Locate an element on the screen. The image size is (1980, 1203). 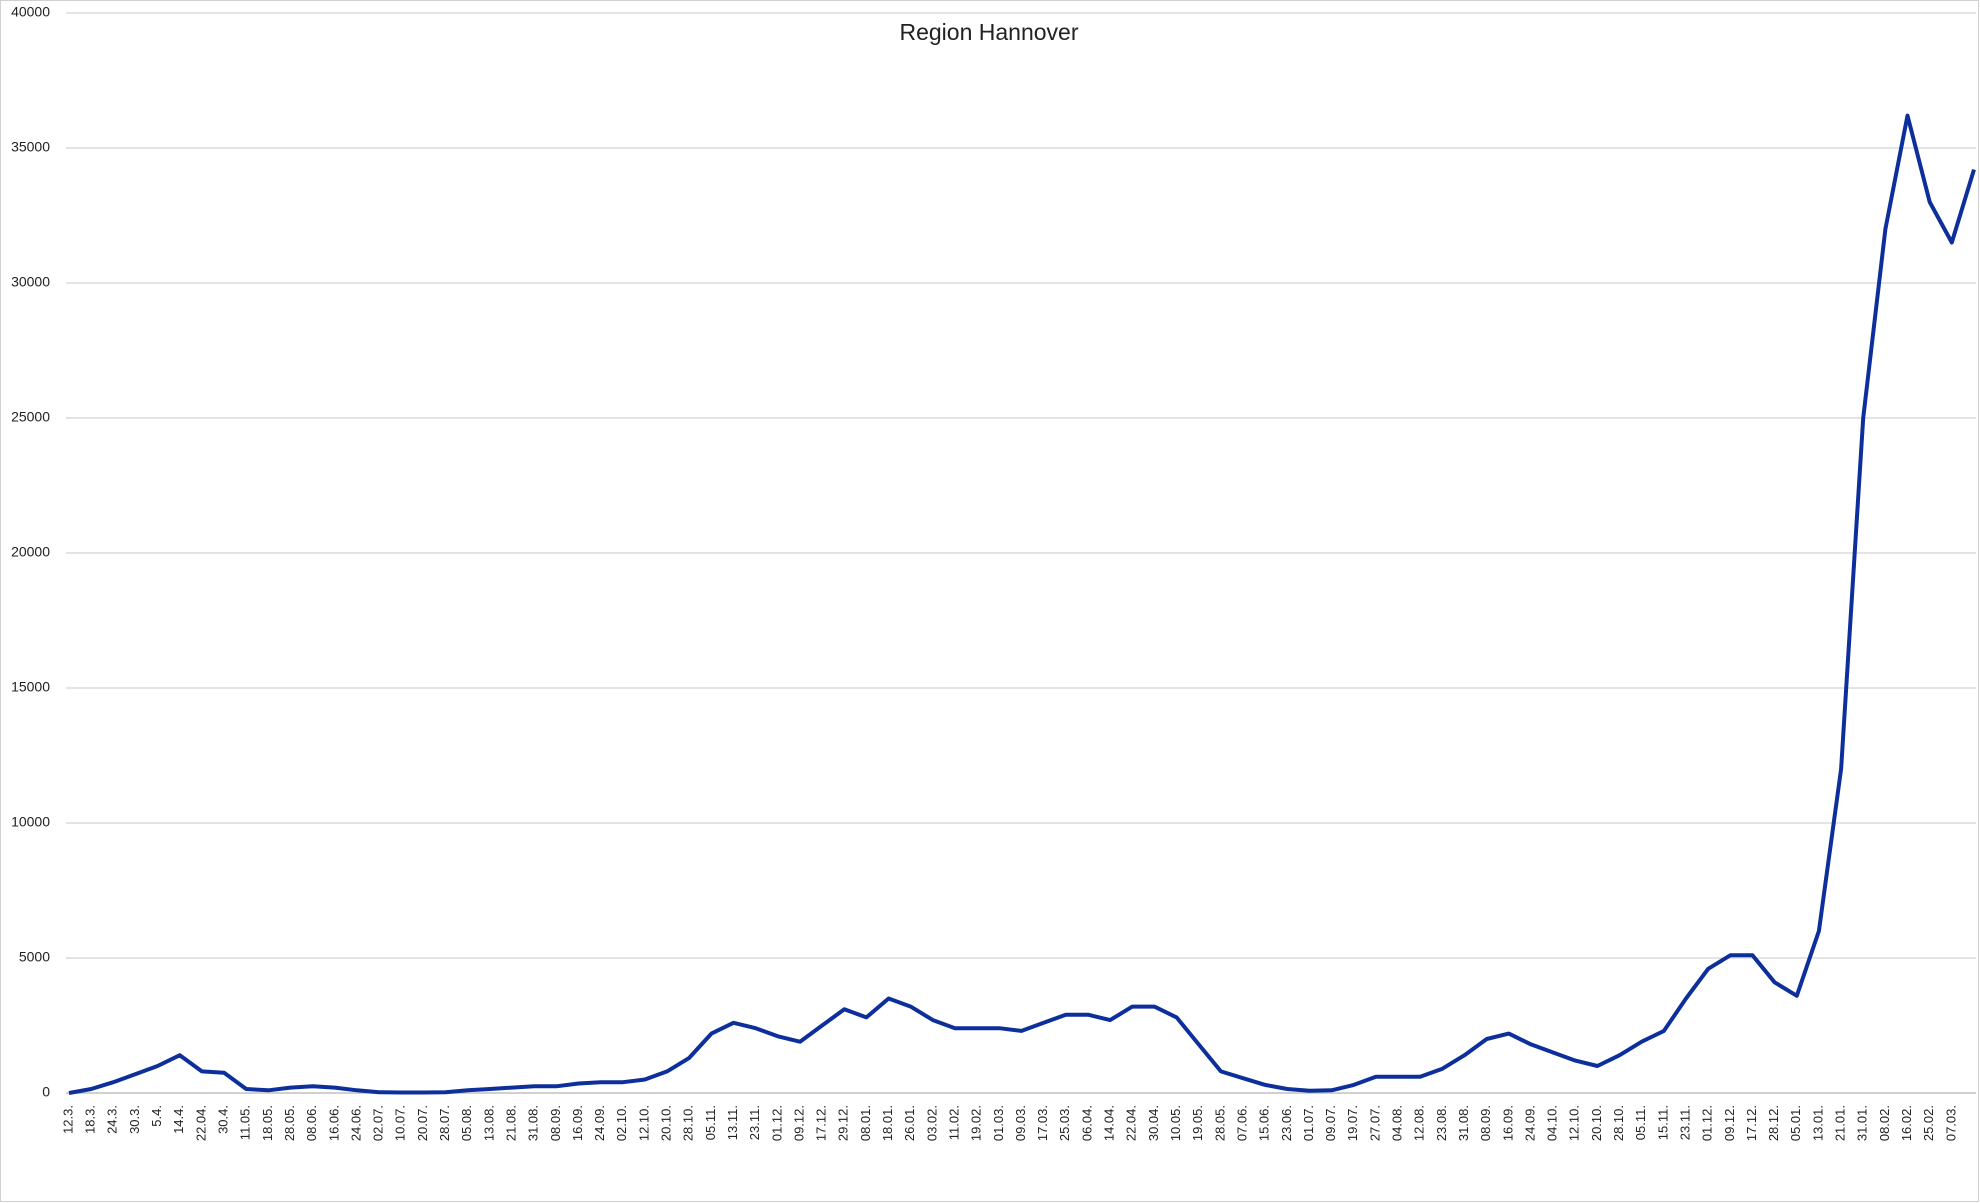
x-tick-label: 23.06. is located at coordinates (1286, 1123).